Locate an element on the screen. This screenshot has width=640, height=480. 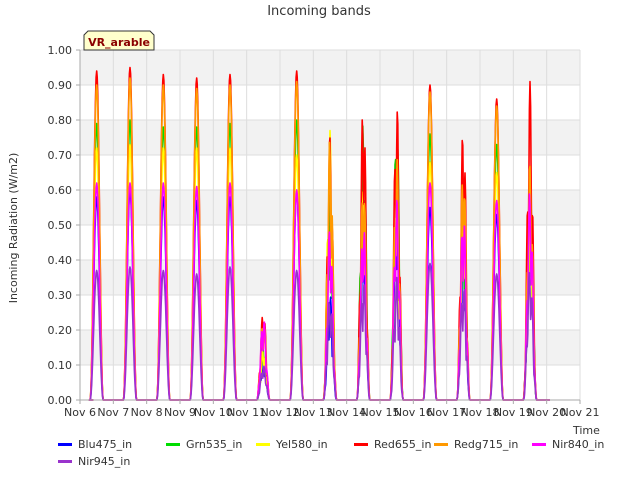
y-tick-label: 0.90 is located at coordinates (60, 85).